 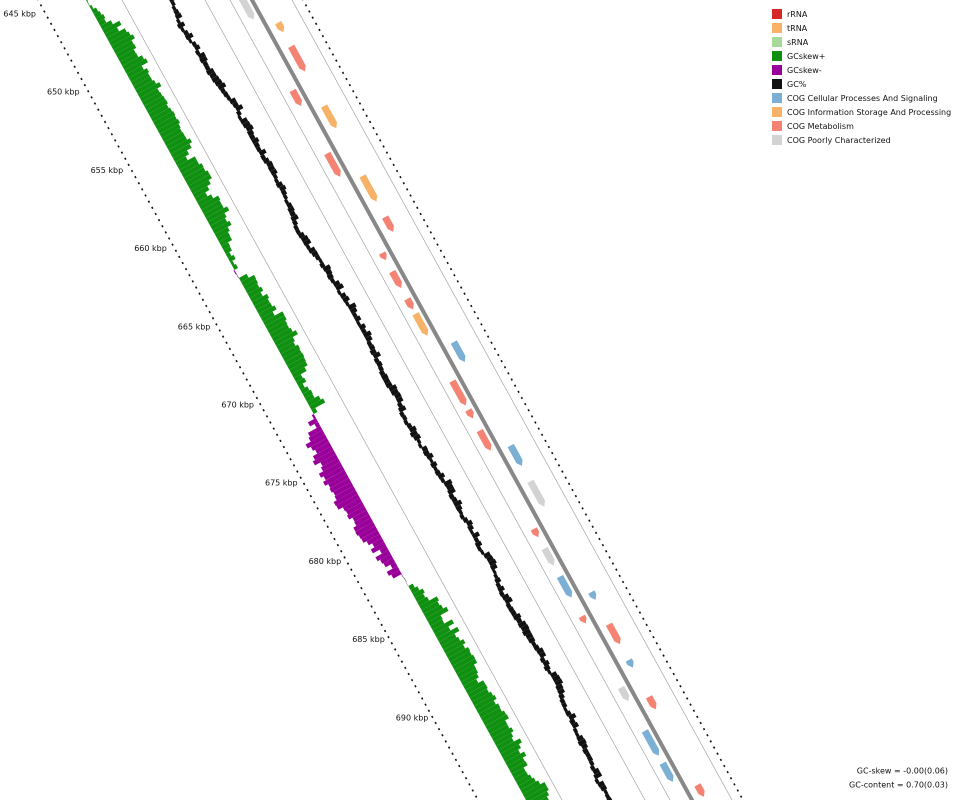 I want to click on gc-skew-stat: GC-skew = -0.00(0.06), so click(x=902, y=771).